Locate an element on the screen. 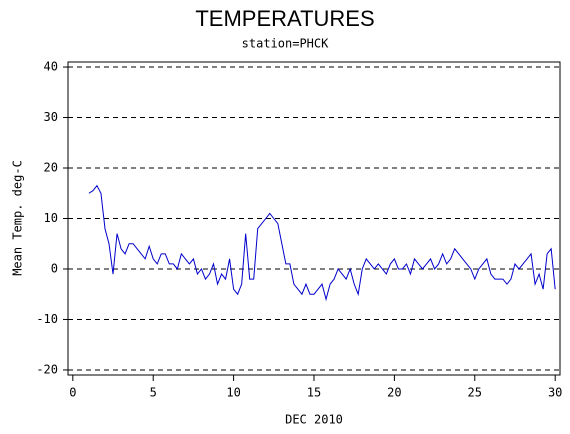 The height and width of the screenshot is (434, 570). y-tick-label: -20 is located at coordinates (47, 369).